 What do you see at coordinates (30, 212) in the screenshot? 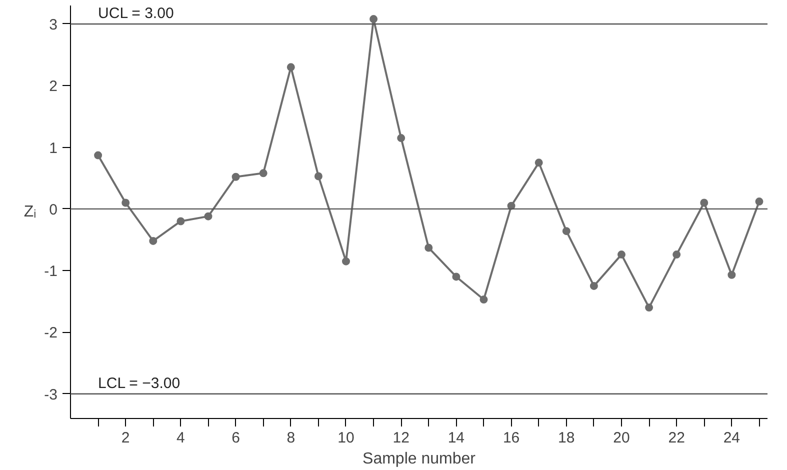
I see `y-axis-title: Zᵢ` at bounding box center [30, 212].